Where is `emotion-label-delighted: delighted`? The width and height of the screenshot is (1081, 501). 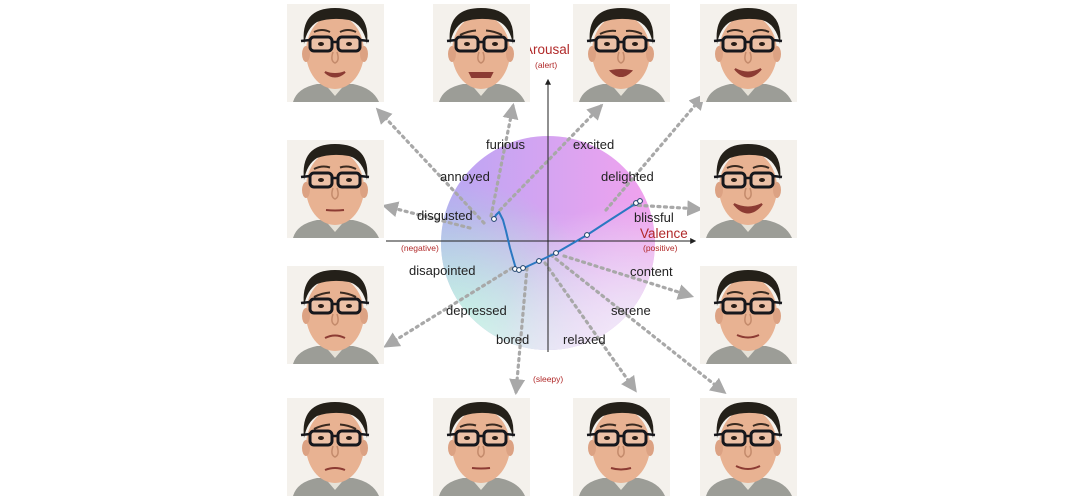 emotion-label-delighted: delighted is located at coordinates (627, 176).